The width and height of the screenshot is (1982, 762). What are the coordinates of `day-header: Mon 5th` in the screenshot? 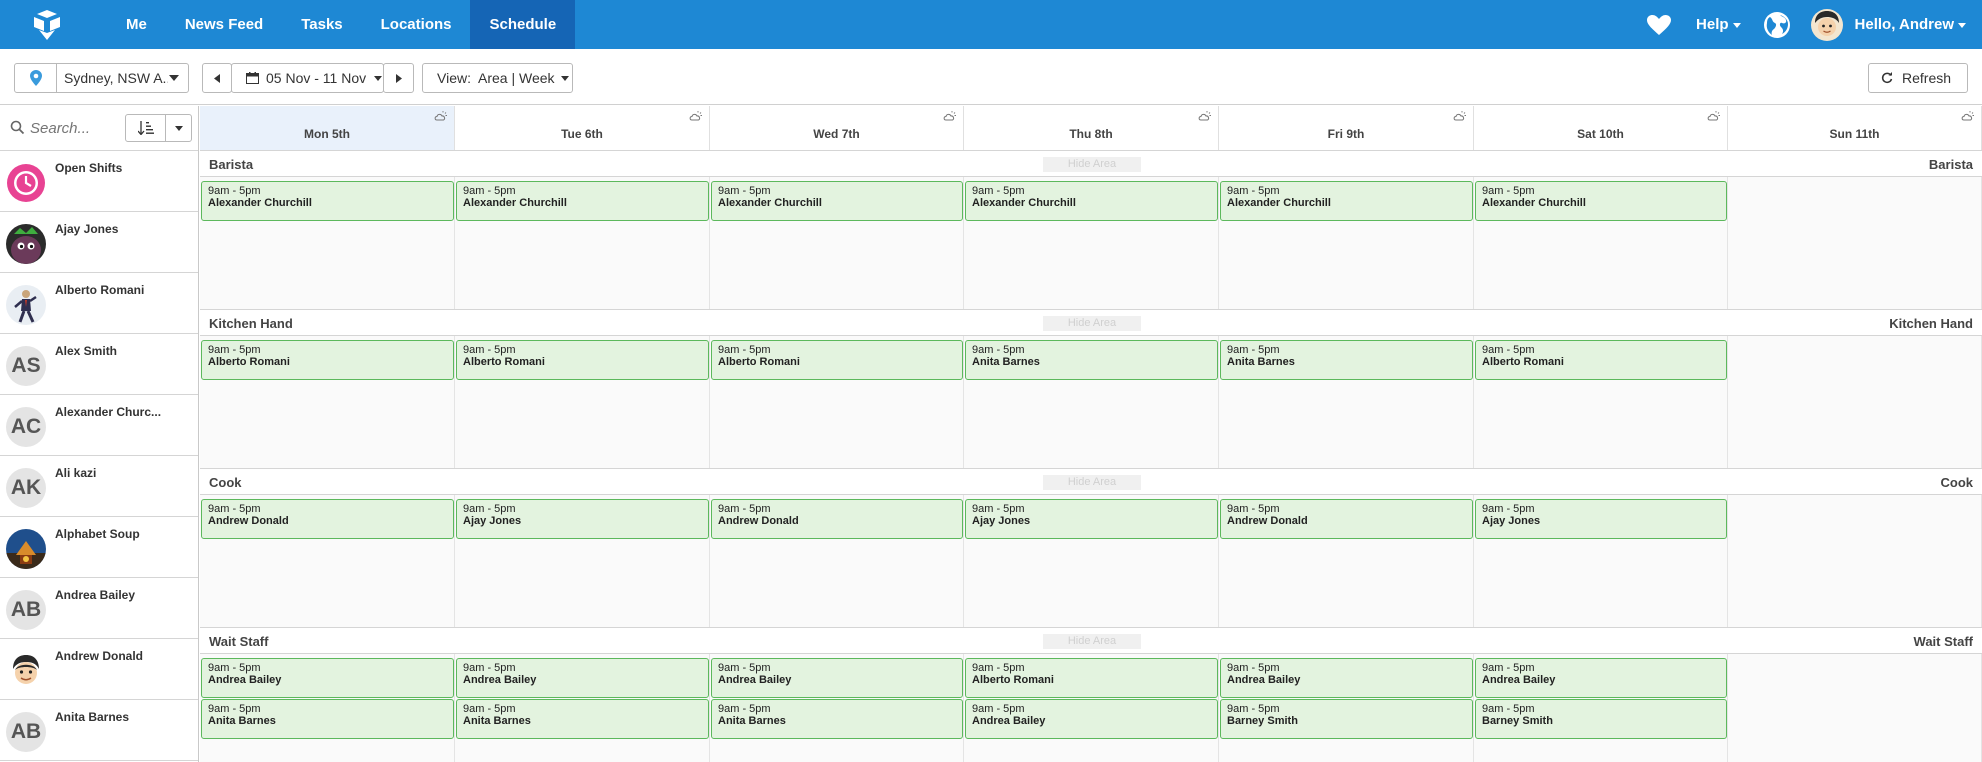 It's located at (327, 128).